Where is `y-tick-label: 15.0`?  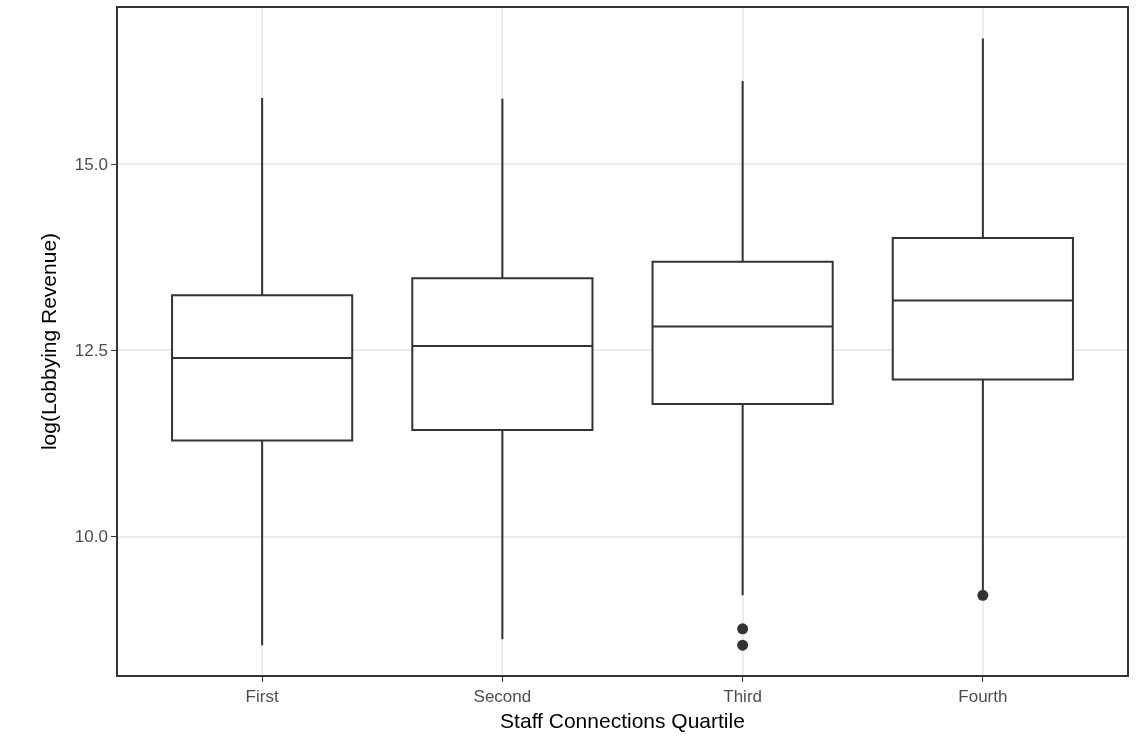 y-tick-label: 15.0 is located at coordinates (91, 165).